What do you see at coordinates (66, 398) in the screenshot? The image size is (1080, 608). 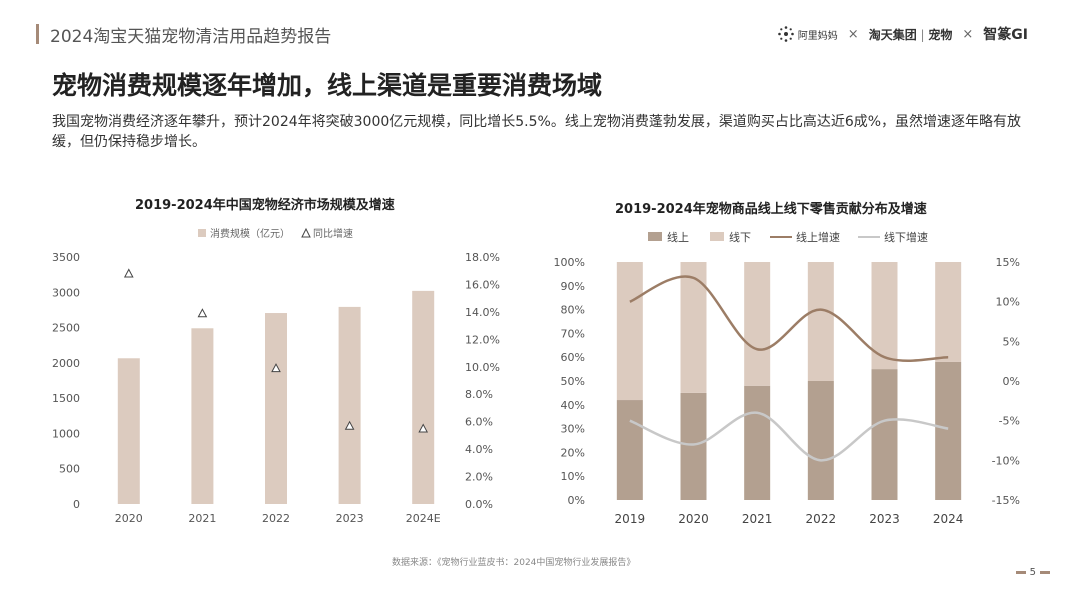 I see `y-left-tick-label: 1500` at bounding box center [66, 398].